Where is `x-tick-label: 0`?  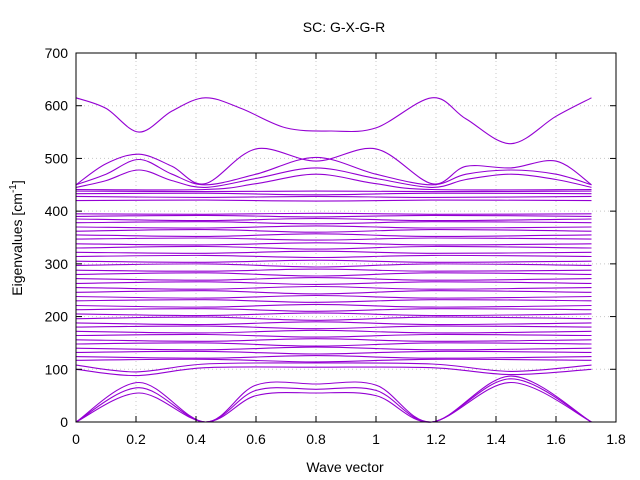
x-tick-label: 0 is located at coordinates (76, 439).